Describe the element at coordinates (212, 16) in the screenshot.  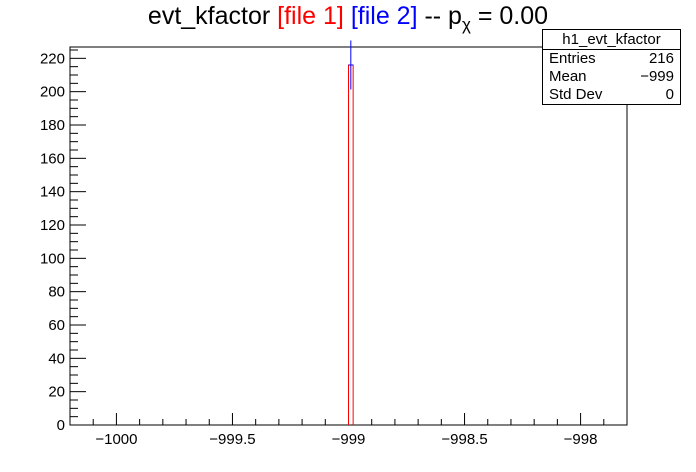
I see `title-main: evt_kfactor` at that location.